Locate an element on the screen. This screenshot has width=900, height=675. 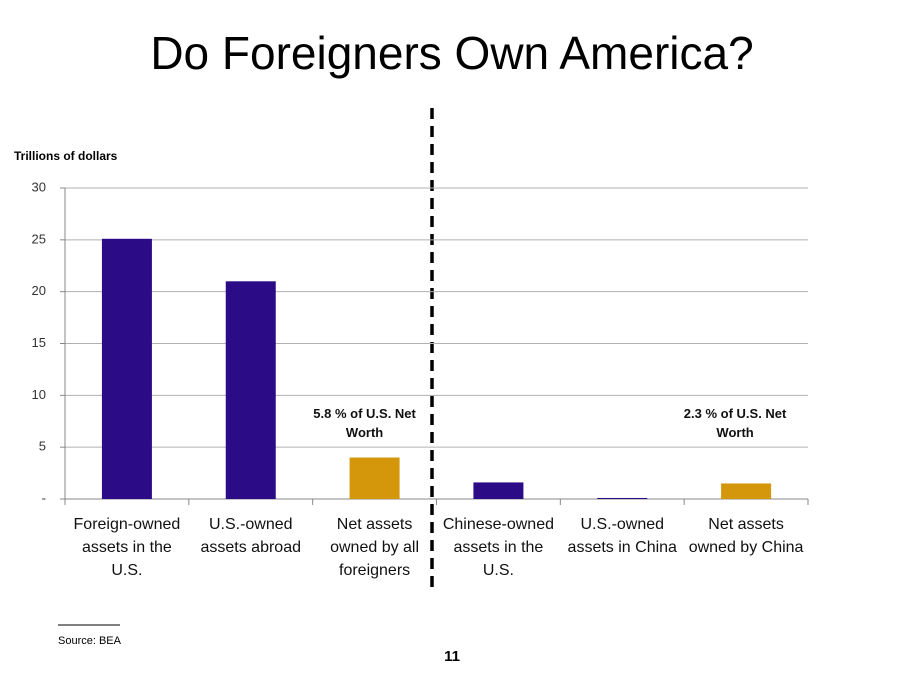
y-tick-label: - is located at coordinates (44, 497).